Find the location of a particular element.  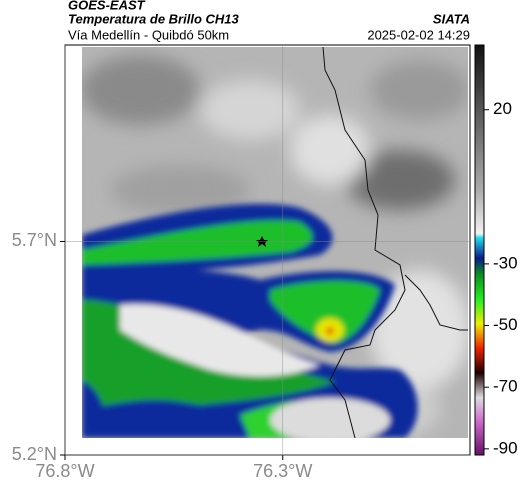

y-tick-label: 5.2°N is located at coordinates (34, 454).